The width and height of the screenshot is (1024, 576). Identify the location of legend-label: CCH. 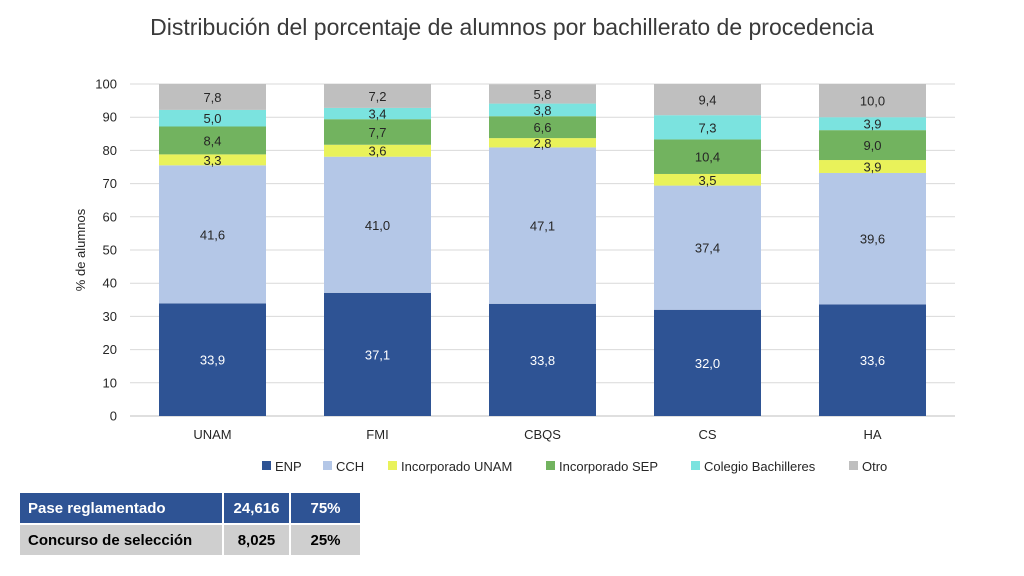
(350, 466).